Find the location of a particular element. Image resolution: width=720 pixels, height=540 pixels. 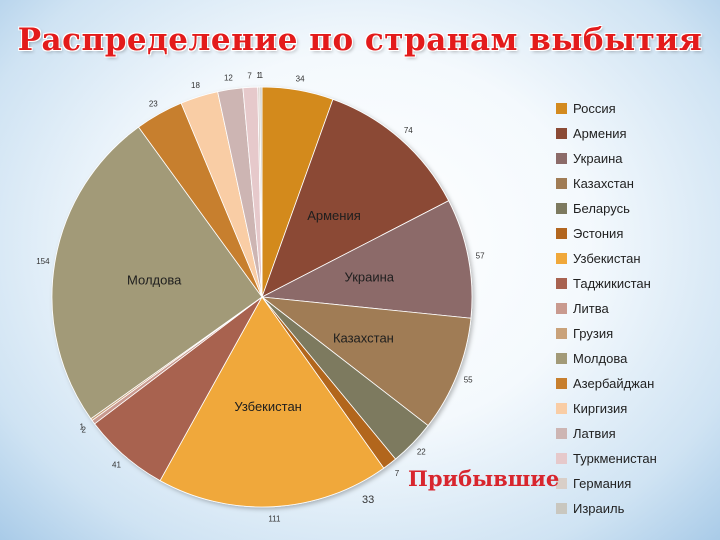

page-title: Распределение по странам выбытия is located at coordinates (360, 40).